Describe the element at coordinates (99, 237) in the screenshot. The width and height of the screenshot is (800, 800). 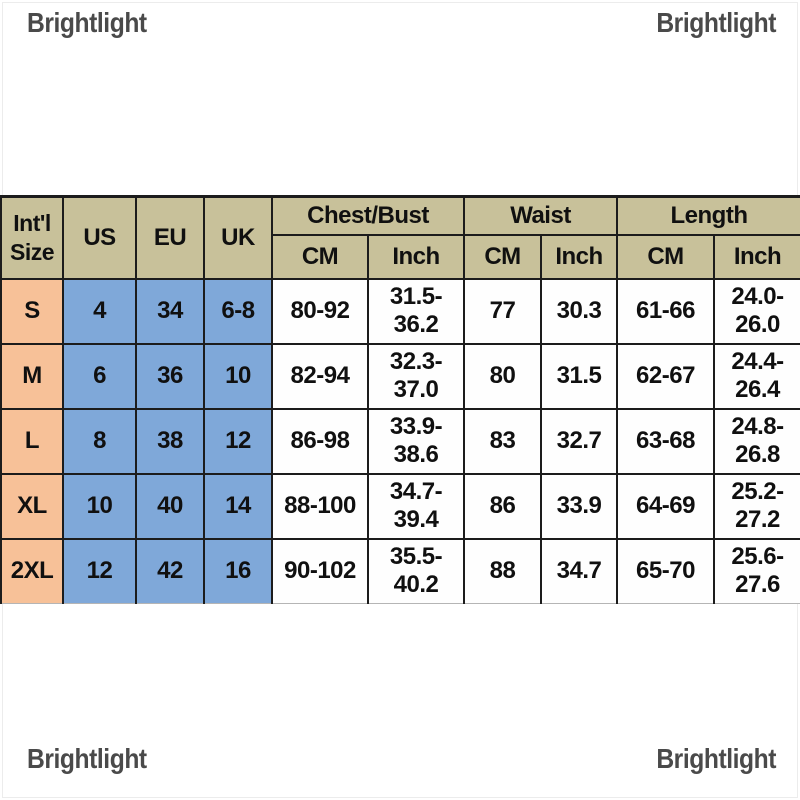
I see `header-us: US` at that location.